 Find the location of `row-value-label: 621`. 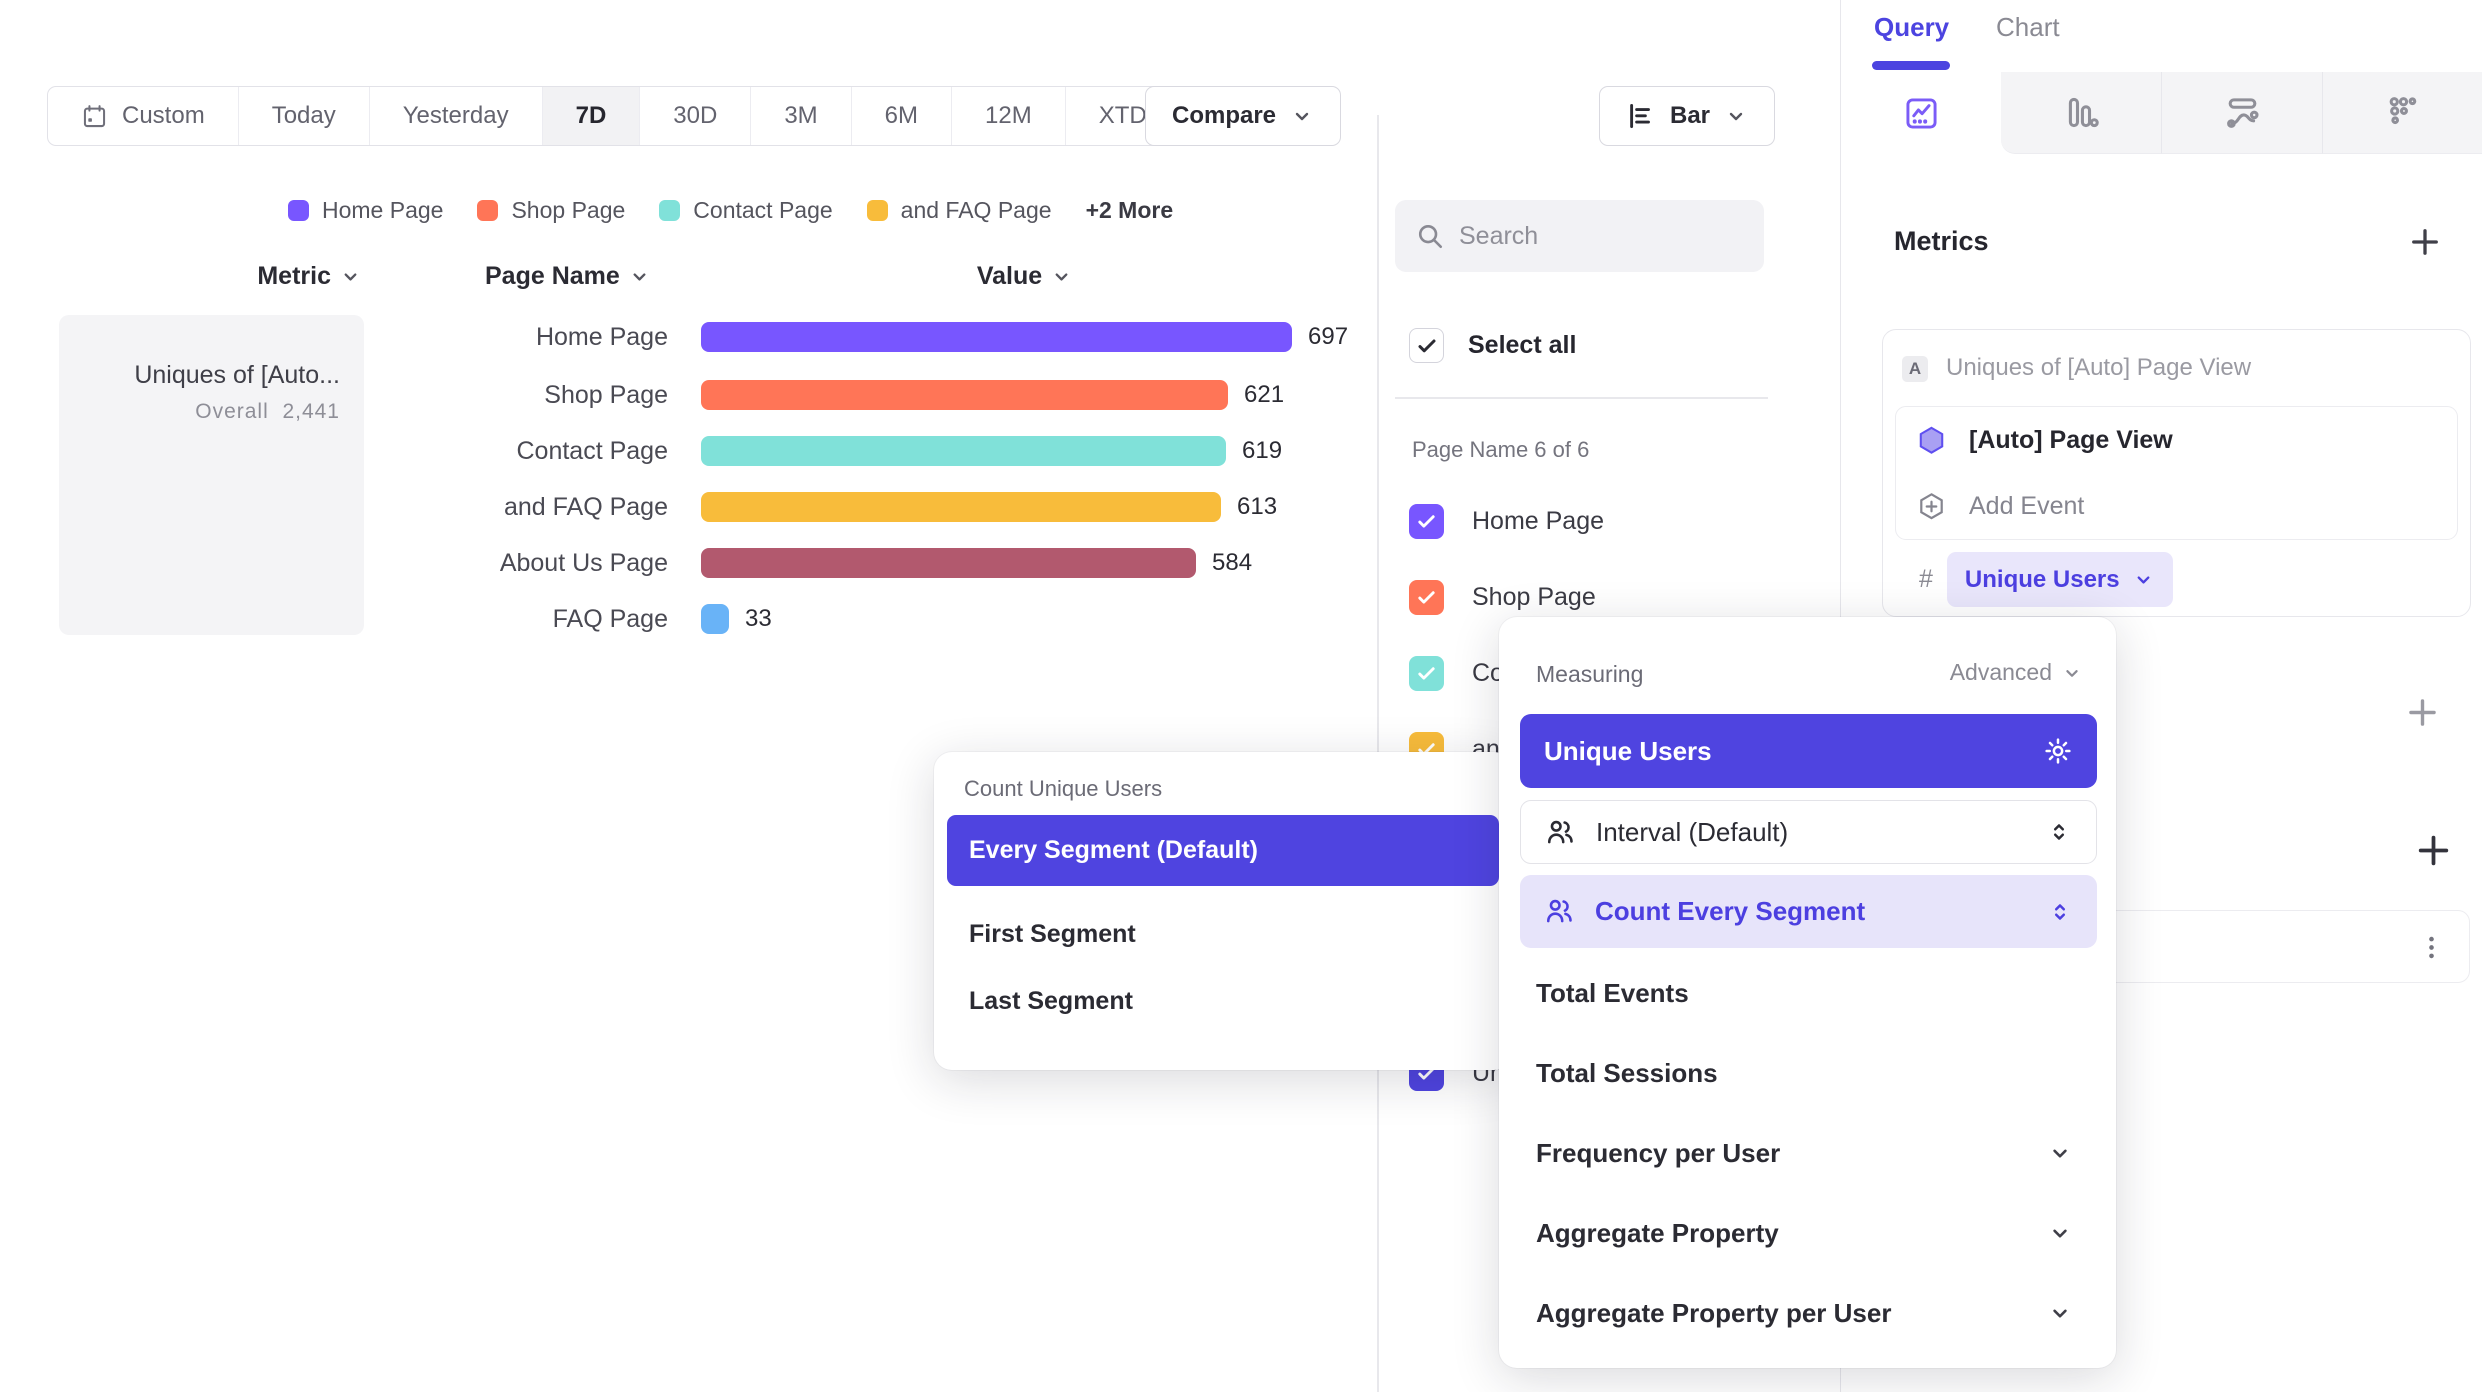

row-value-label: 621 is located at coordinates (1264, 394).